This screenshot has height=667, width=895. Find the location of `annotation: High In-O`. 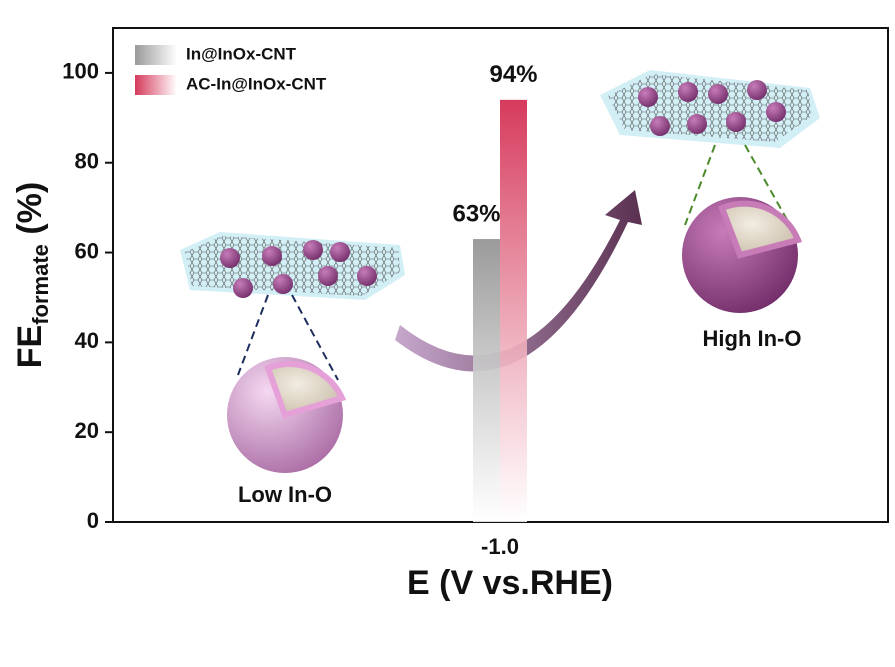

annotation: High In-O is located at coordinates (752, 338).